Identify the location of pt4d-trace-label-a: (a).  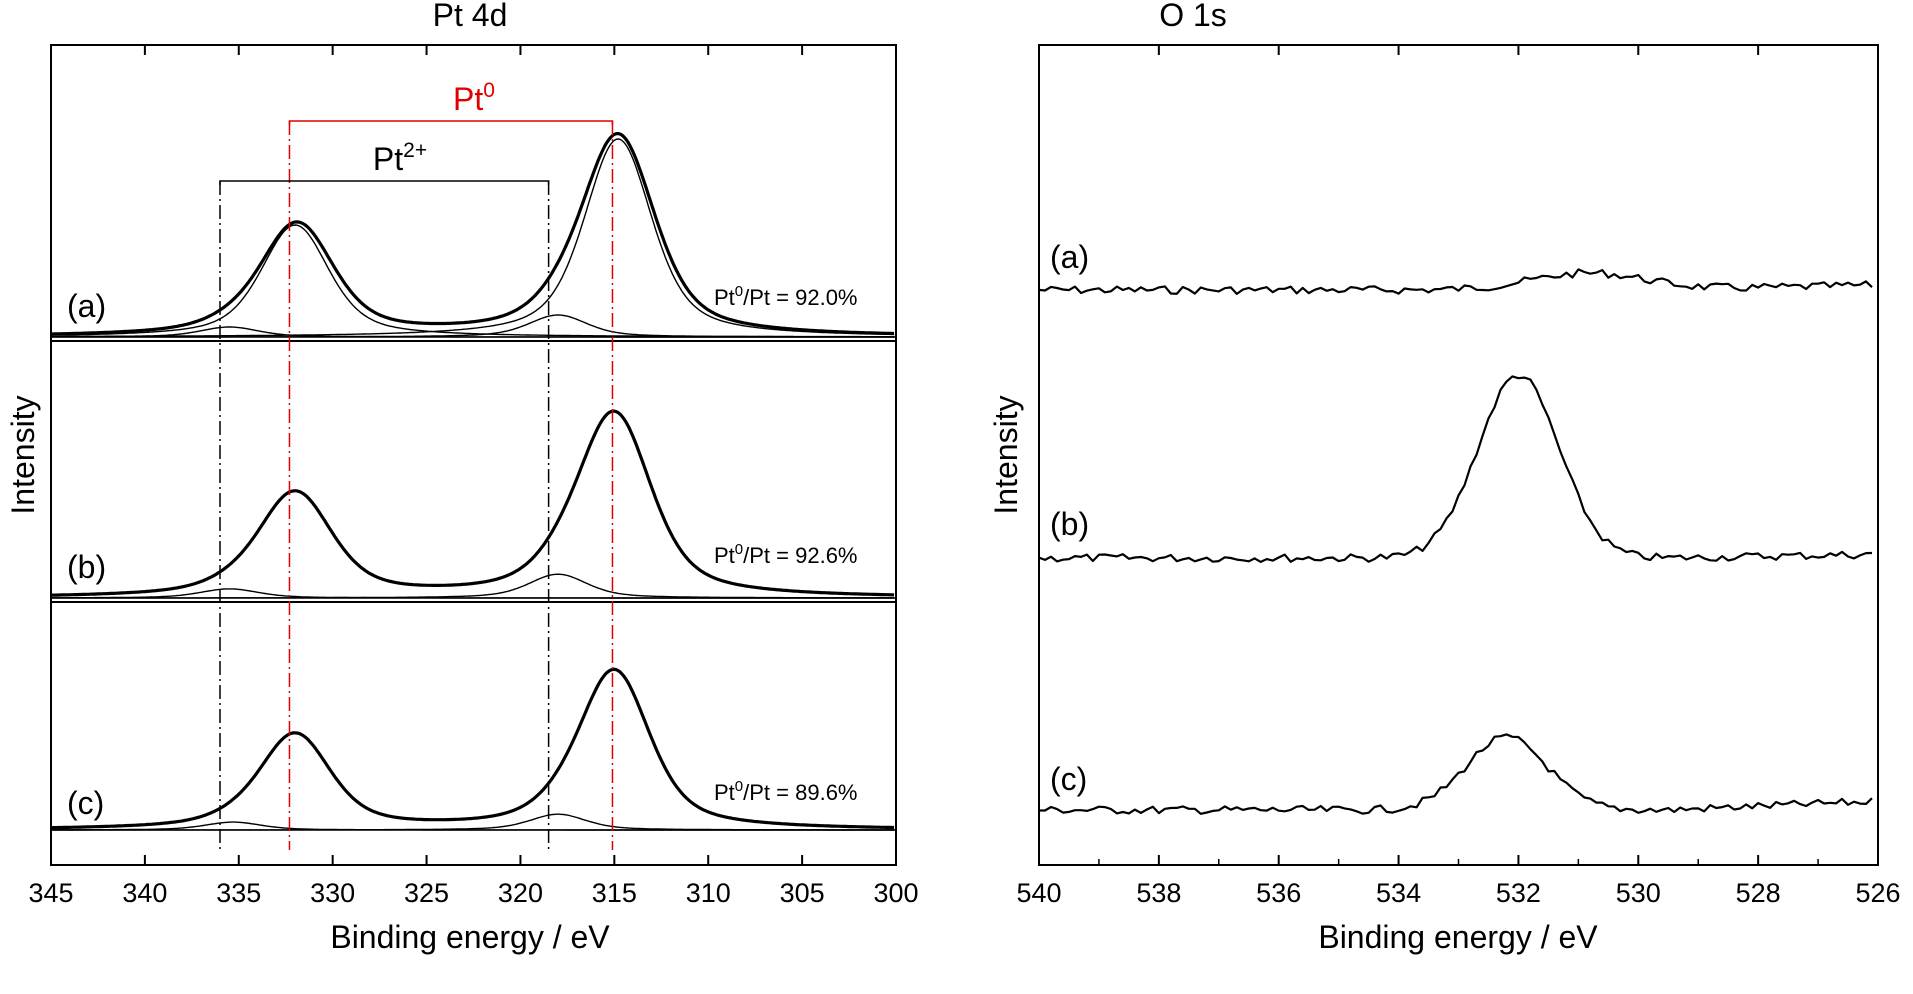
(86, 306).